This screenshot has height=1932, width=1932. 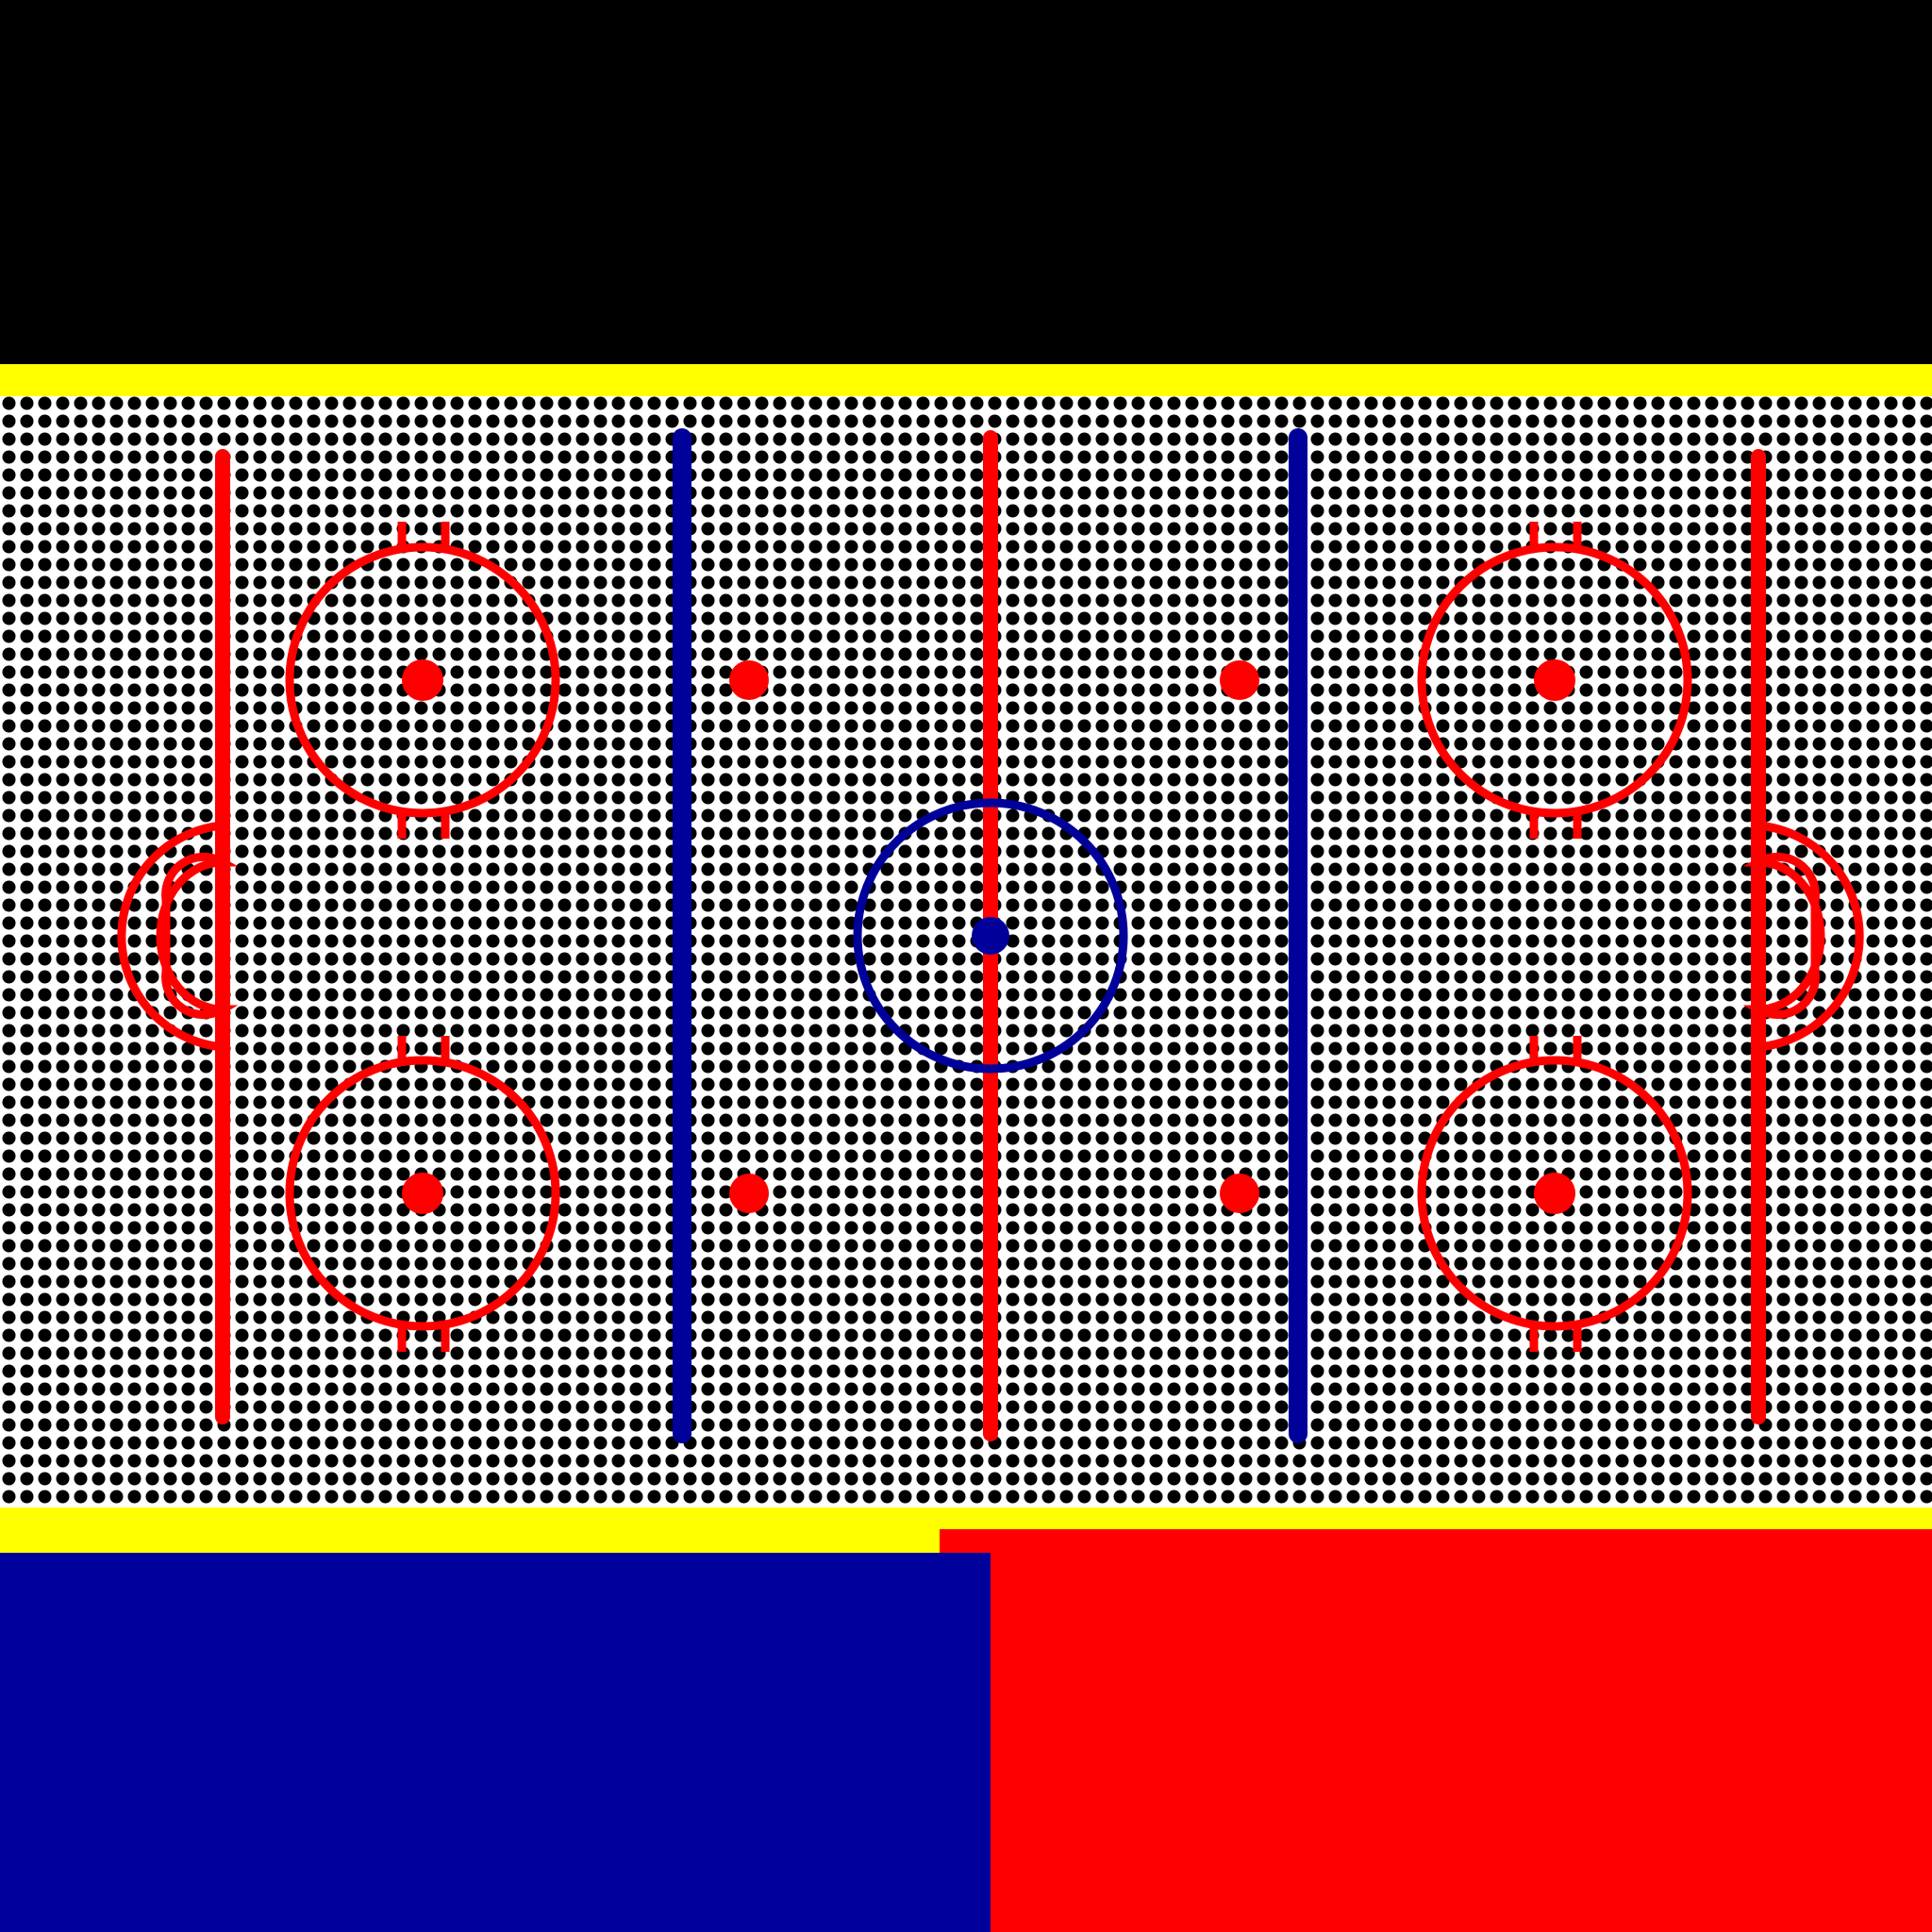 What do you see at coordinates (1239, 680) in the screenshot?
I see `neutral-spot-right-top` at bounding box center [1239, 680].